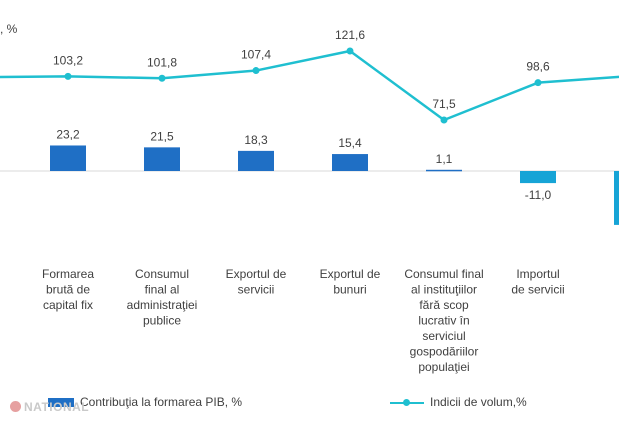 This screenshot has width=619, height=421. What do you see at coordinates (68, 290) in the screenshot?
I see `category-label-1-line-1: brută de` at bounding box center [68, 290].